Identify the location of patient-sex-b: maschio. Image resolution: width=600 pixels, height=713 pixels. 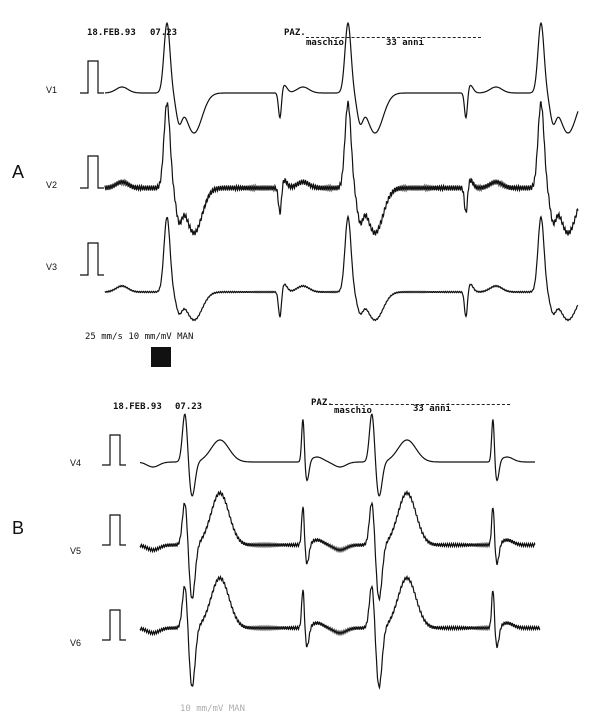
(353, 411).